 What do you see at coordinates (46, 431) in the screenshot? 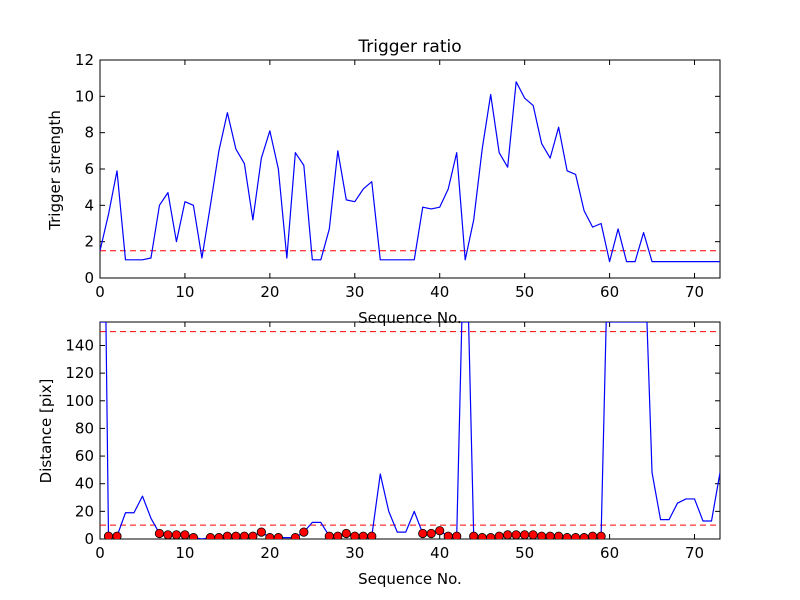
I see `y-axis-label: Distance [pix]` at bounding box center [46, 431].